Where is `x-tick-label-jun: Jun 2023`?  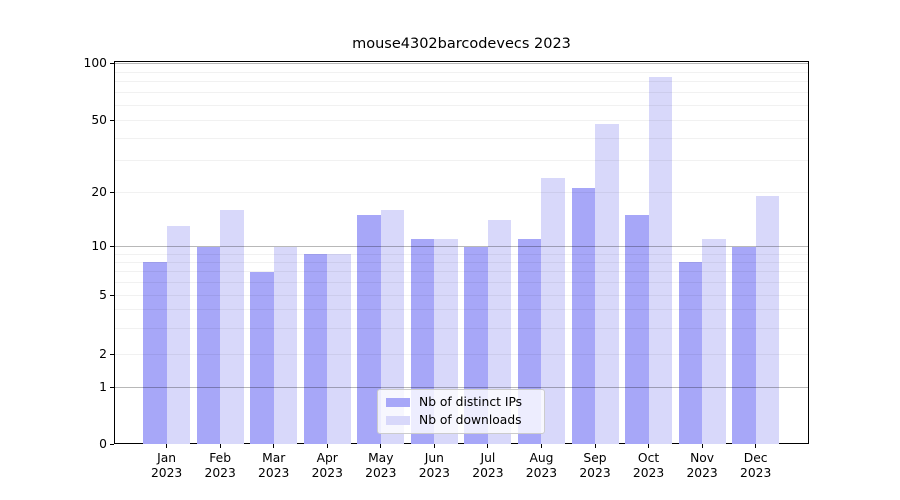 x-tick-label-jun: Jun 2023 is located at coordinates (434, 465).